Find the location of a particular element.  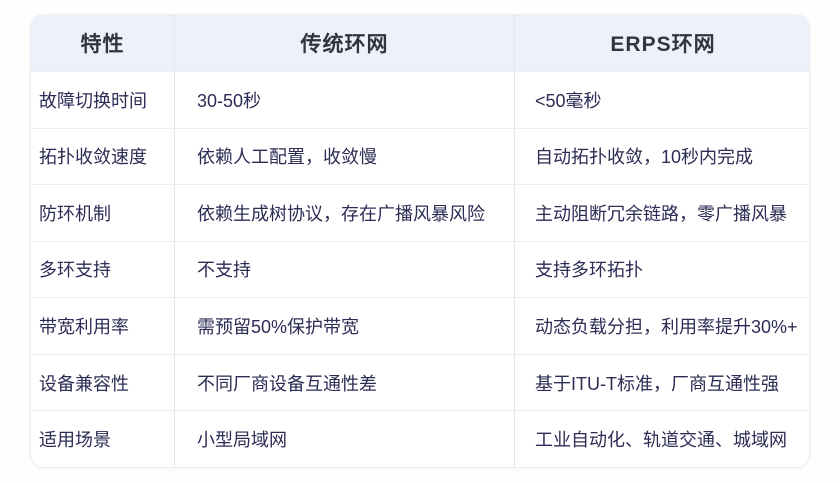

cell-erps: <50毫秒 is located at coordinates (661, 100).